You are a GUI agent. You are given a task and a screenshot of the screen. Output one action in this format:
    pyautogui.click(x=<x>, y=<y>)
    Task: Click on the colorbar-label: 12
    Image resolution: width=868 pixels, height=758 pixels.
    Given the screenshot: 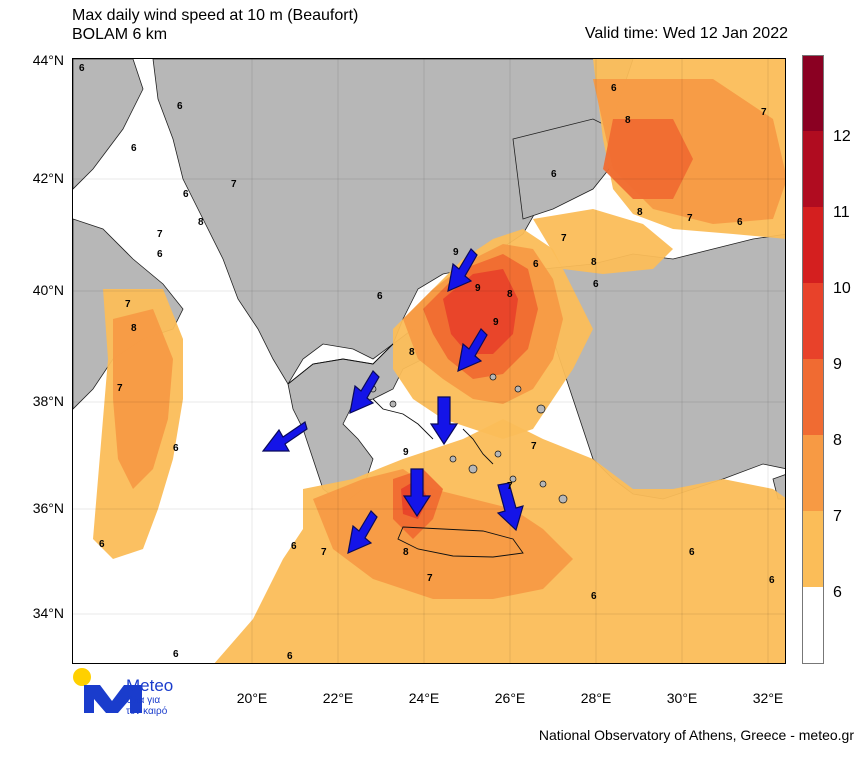 What is the action you would take?
    pyautogui.click(x=842, y=136)
    